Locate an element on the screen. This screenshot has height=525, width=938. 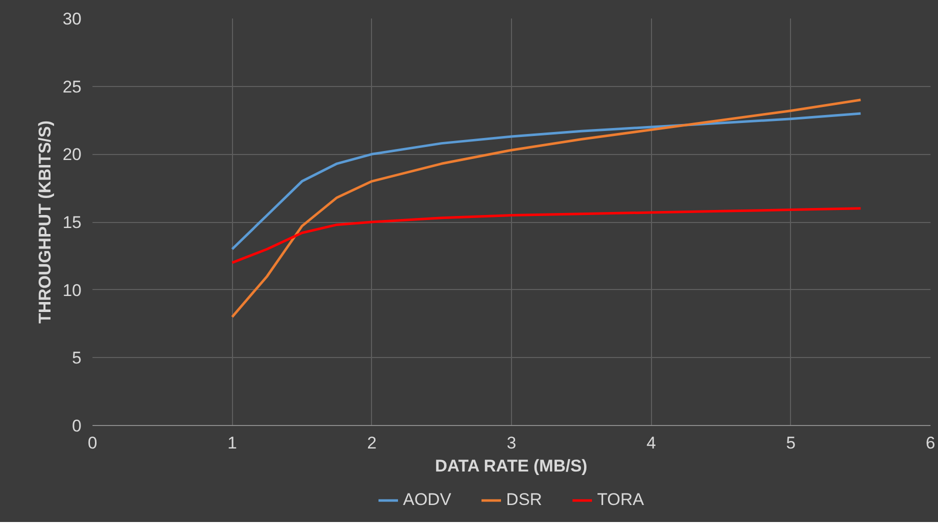
x-tick-label: 1 is located at coordinates (232, 443).